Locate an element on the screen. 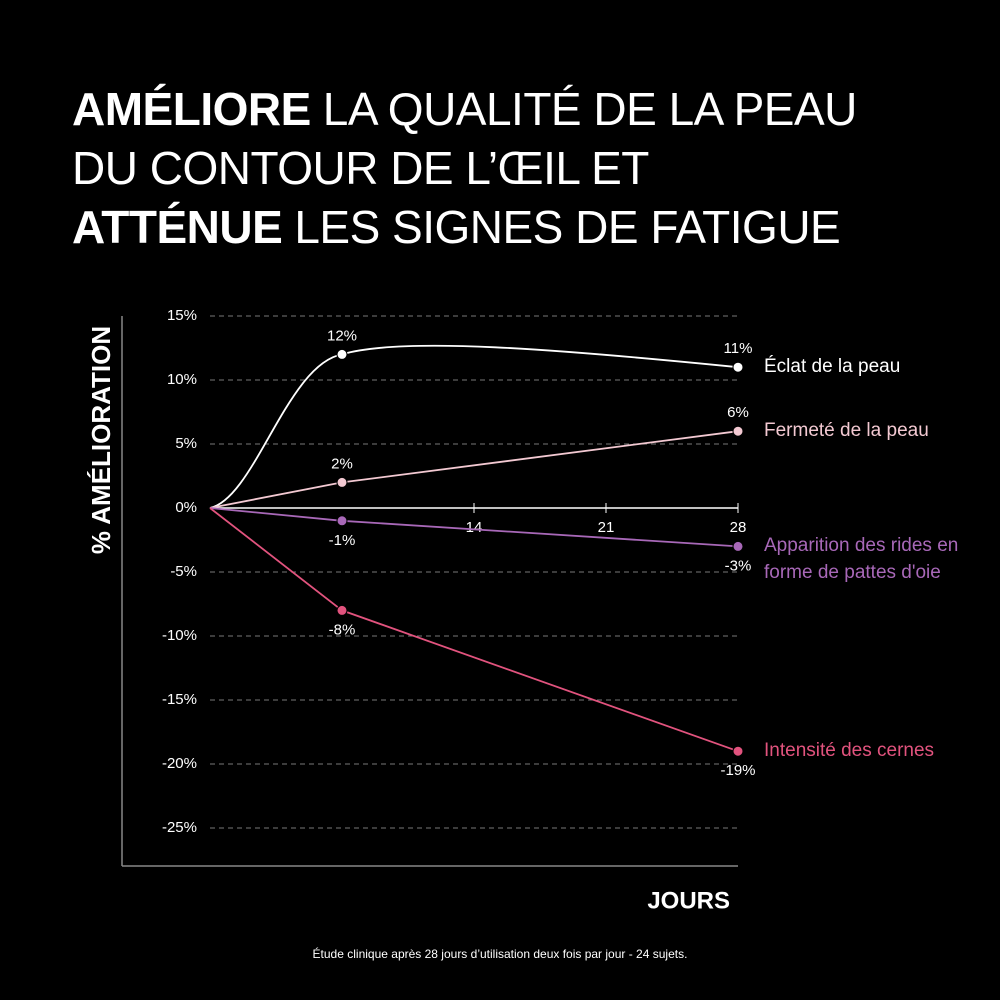 The image size is (1000, 1000). y-tick-label: -10% is located at coordinates (179, 635).